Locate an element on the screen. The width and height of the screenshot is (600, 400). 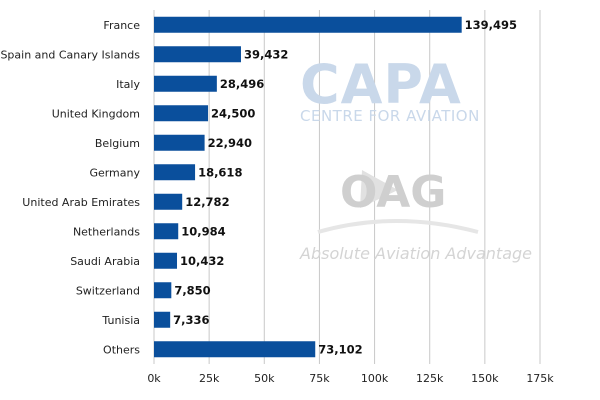
category-label: Belgium is located at coordinates (117, 143).